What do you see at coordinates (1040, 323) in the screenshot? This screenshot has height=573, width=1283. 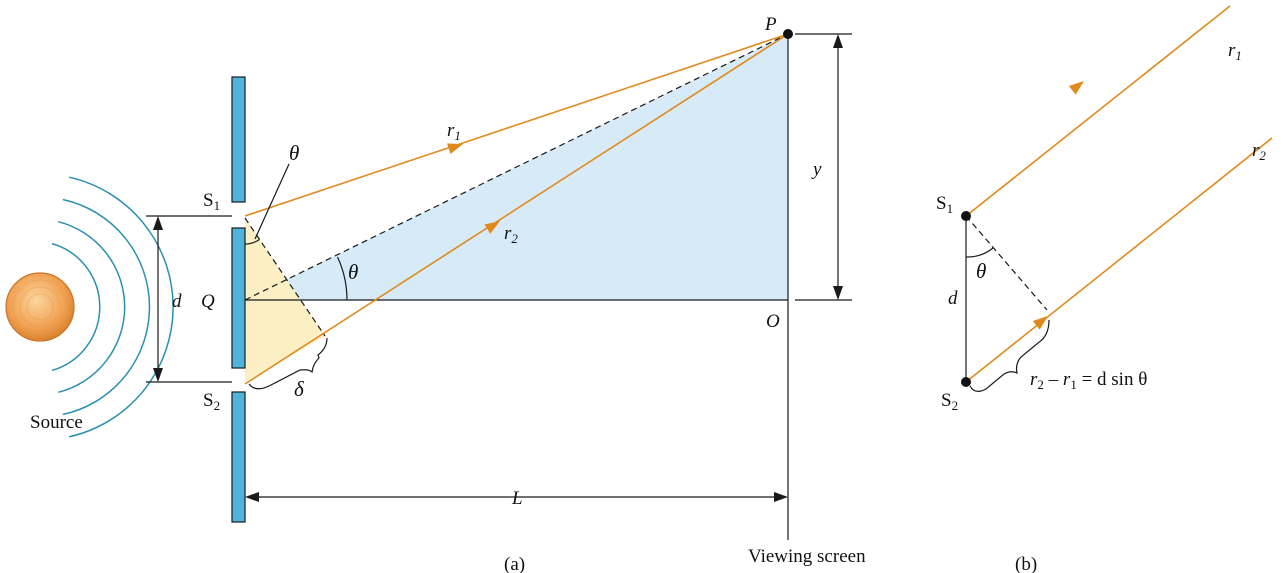 I see `ray-b-r2-arrow` at bounding box center [1040, 323].